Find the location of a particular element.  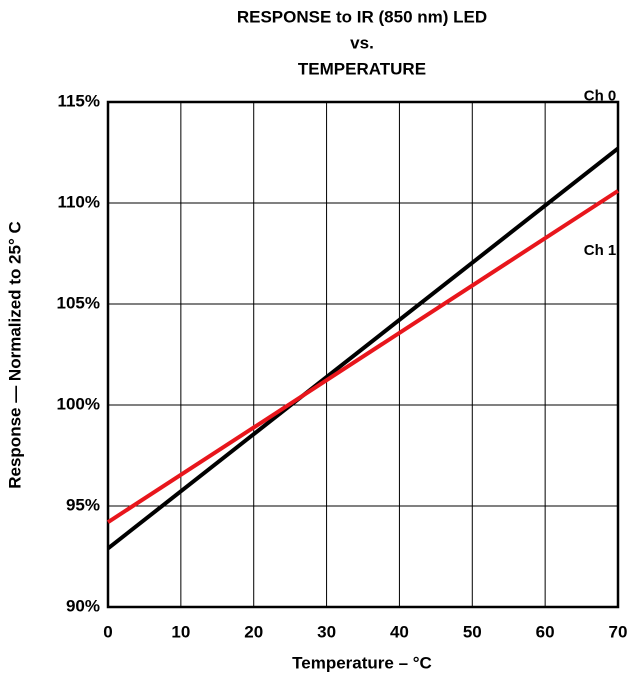

series-label: Ch 0 is located at coordinates (600, 95).